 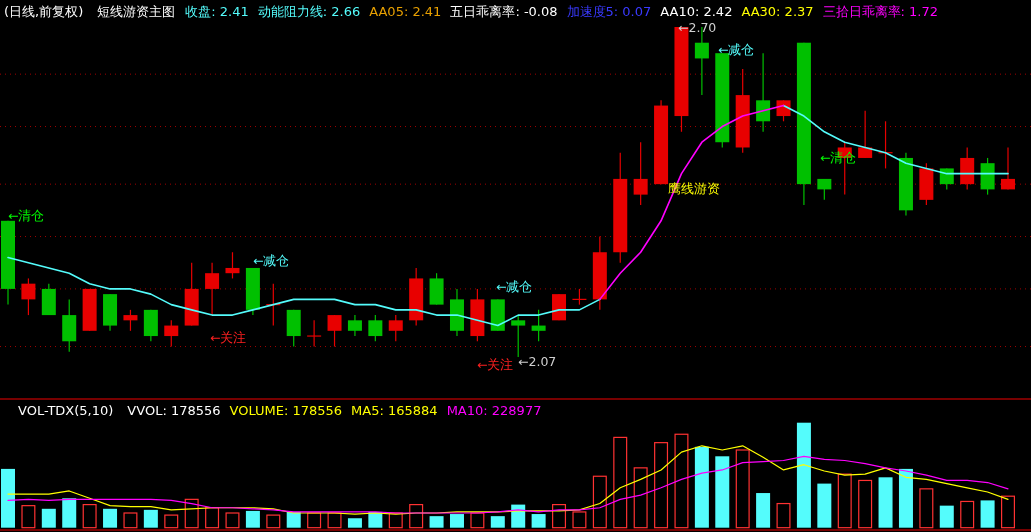 What do you see at coordinates (174, 410) in the screenshot?
I see `text: VVOL: 178556` at bounding box center [174, 410].